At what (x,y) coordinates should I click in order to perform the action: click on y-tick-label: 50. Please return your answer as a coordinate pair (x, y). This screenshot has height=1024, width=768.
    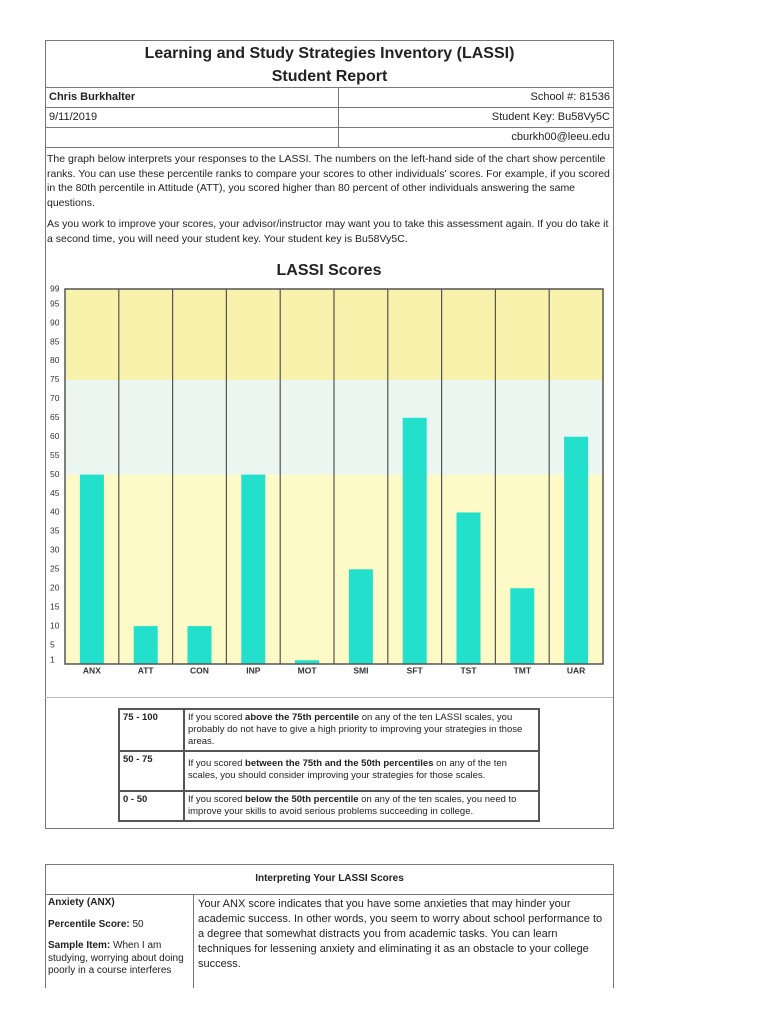
    Looking at the image, I should click on (55, 474).